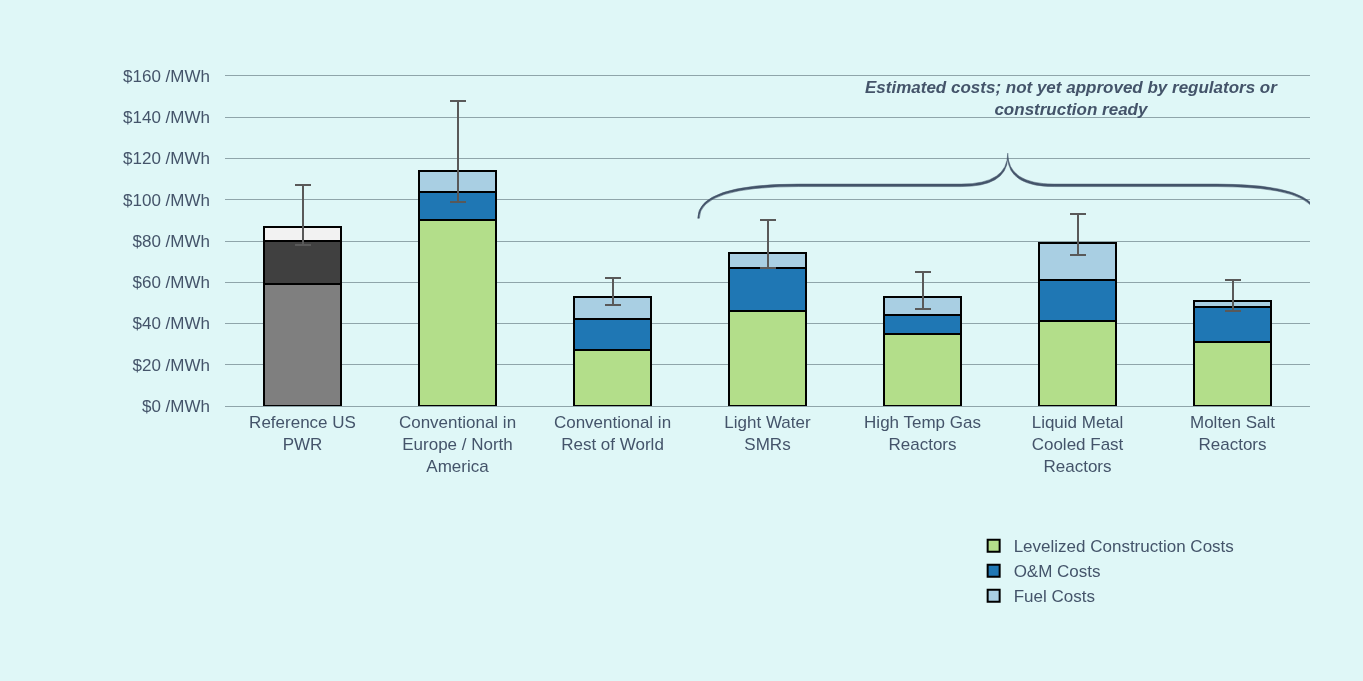 This screenshot has width=1363, height=681. Describe the element at coordinates (457, 444) in the screenshot. I see `x-tick-label: Conventional in Europe / North America` at that location.